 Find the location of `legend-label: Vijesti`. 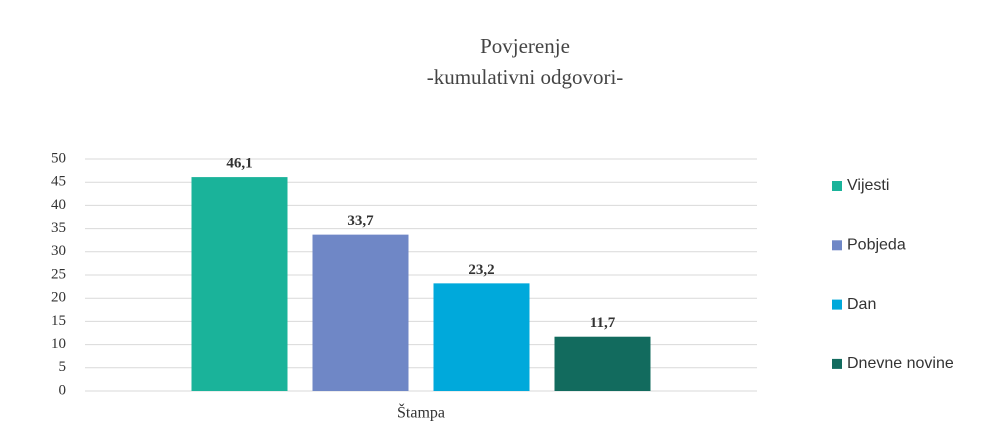

legend-label: Vijesti is located at coordinates (868, 185).